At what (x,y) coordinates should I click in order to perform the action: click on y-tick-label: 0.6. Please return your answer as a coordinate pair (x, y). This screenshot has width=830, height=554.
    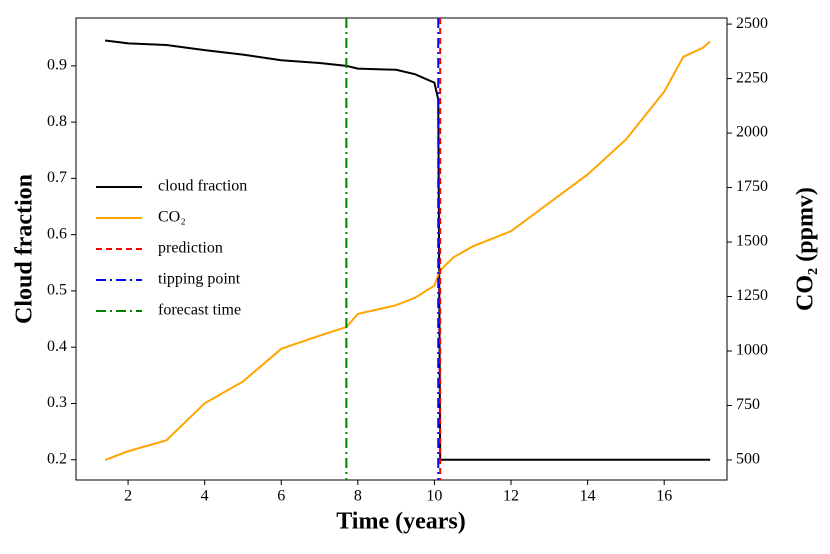
    Looking at the image, I should click on (57, 233).